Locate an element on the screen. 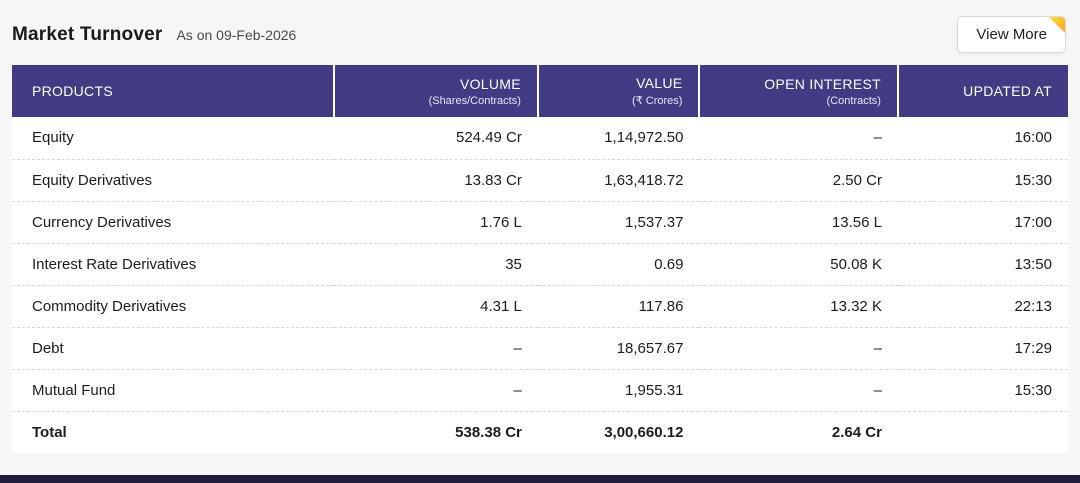 Image resolution: width=1080 pixels, height=483 pixels. cell-value: 1,955.31 is located at coordinates (618, 390).